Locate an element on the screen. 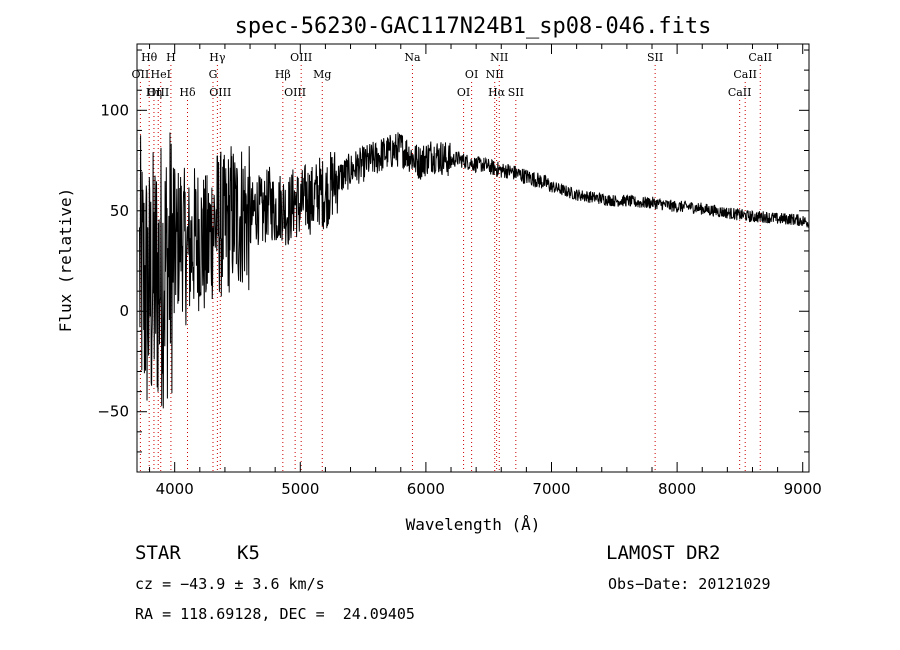  y-tick-label: 50 is located at coordinates (119, 211).